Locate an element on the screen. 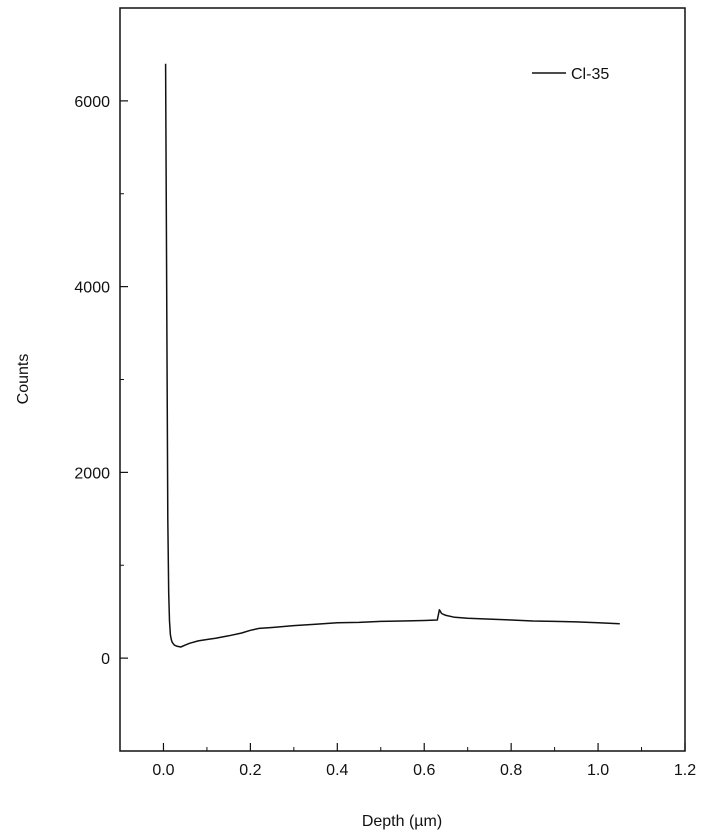  x-tick-label: 0.4 is located at coordinates (337, 770).